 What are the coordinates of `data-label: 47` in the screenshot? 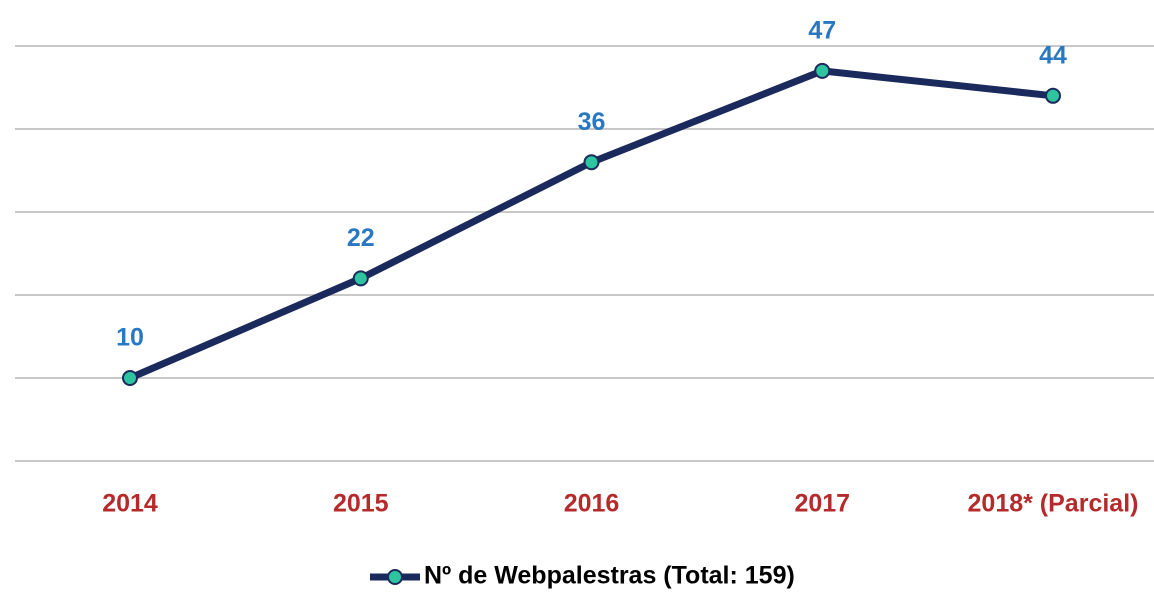 It's located at (822, 31).